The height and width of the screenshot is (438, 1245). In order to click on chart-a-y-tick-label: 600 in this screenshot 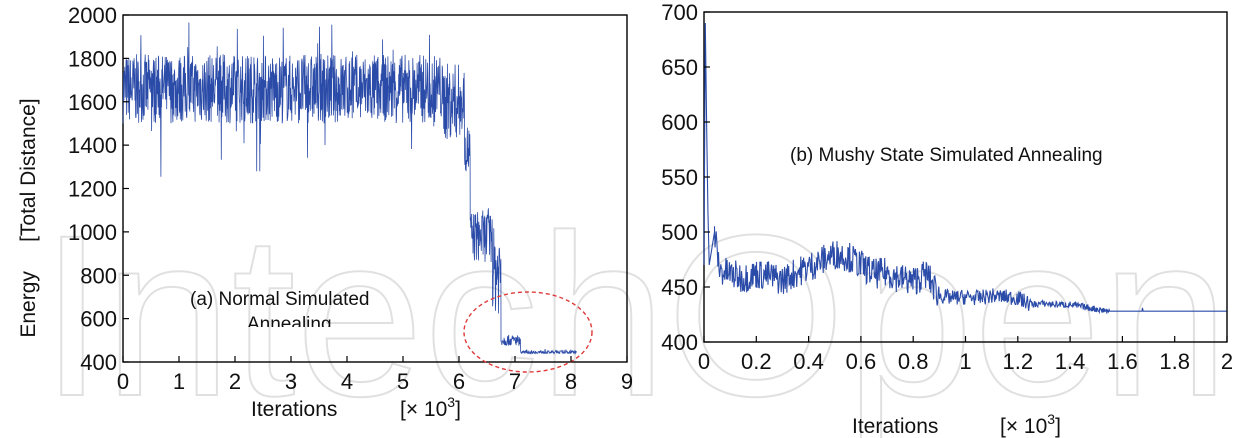, I will do `click(98, 319)`.